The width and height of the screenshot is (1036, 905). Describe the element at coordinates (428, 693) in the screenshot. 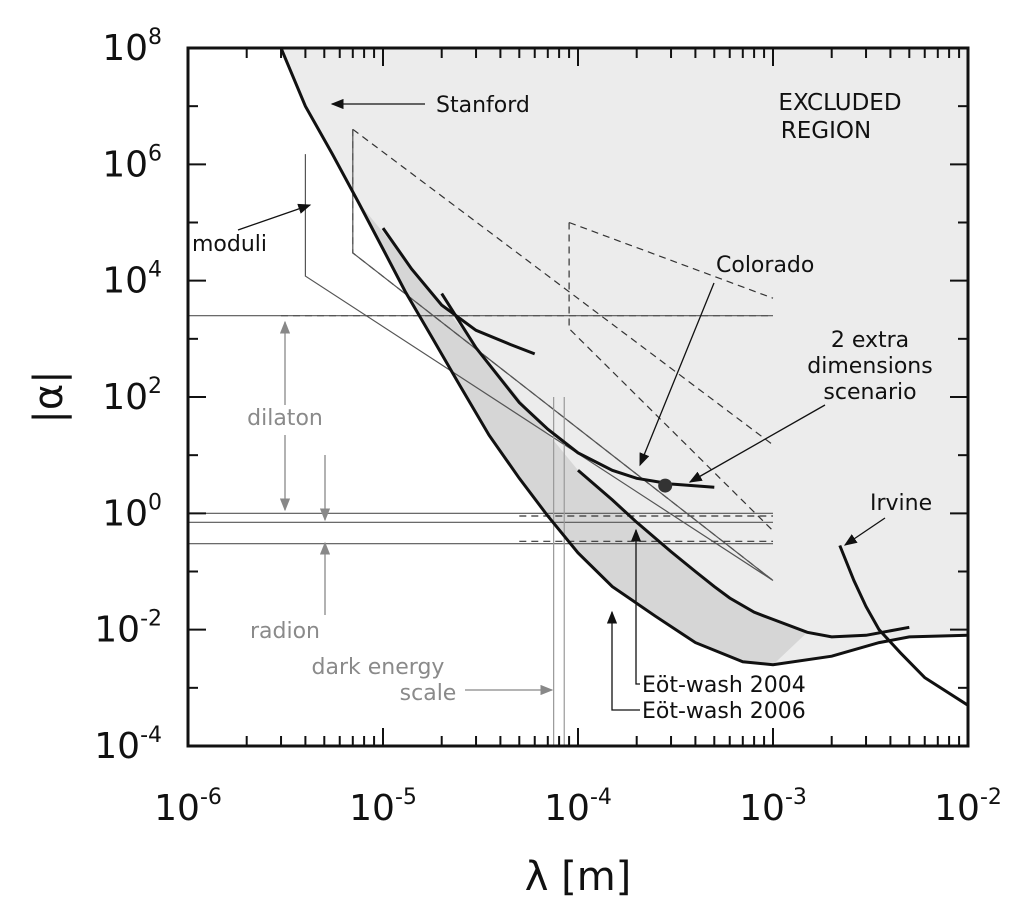

I see `dark-energy-label-line2: scale` at that location.